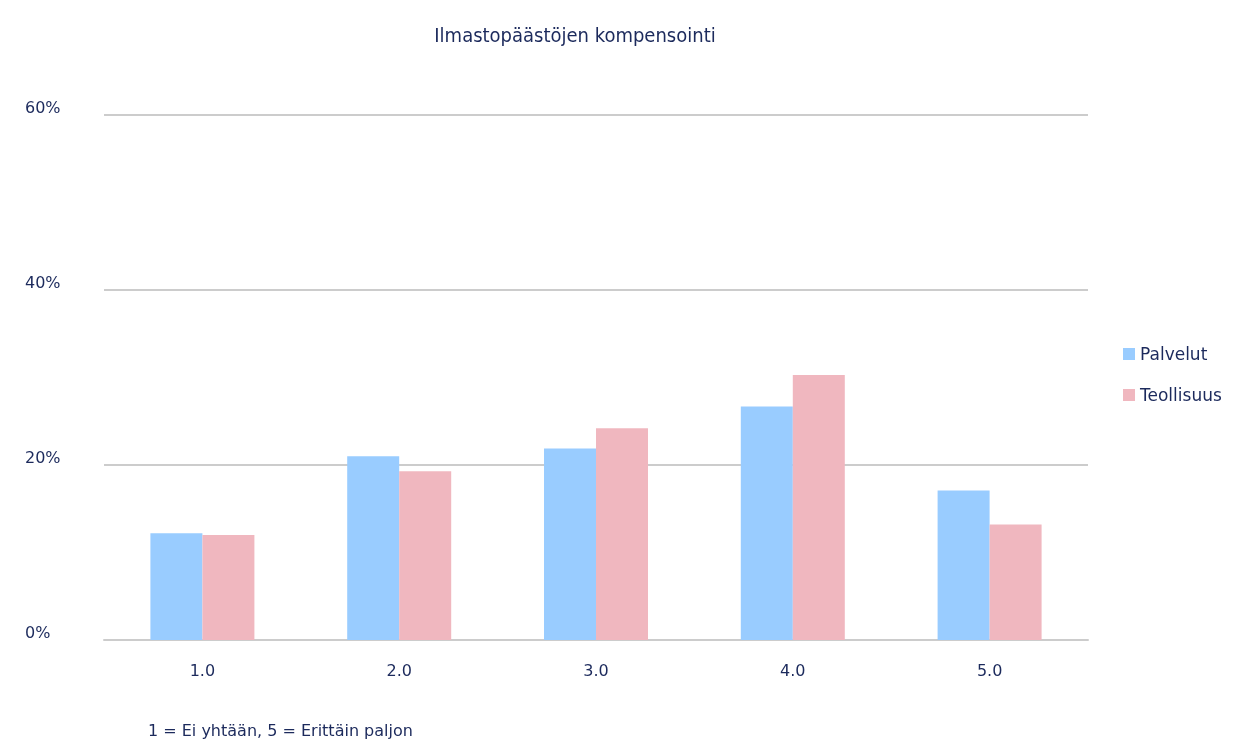  I want to click on x-tick-label: 4.0, so click(793, 670).